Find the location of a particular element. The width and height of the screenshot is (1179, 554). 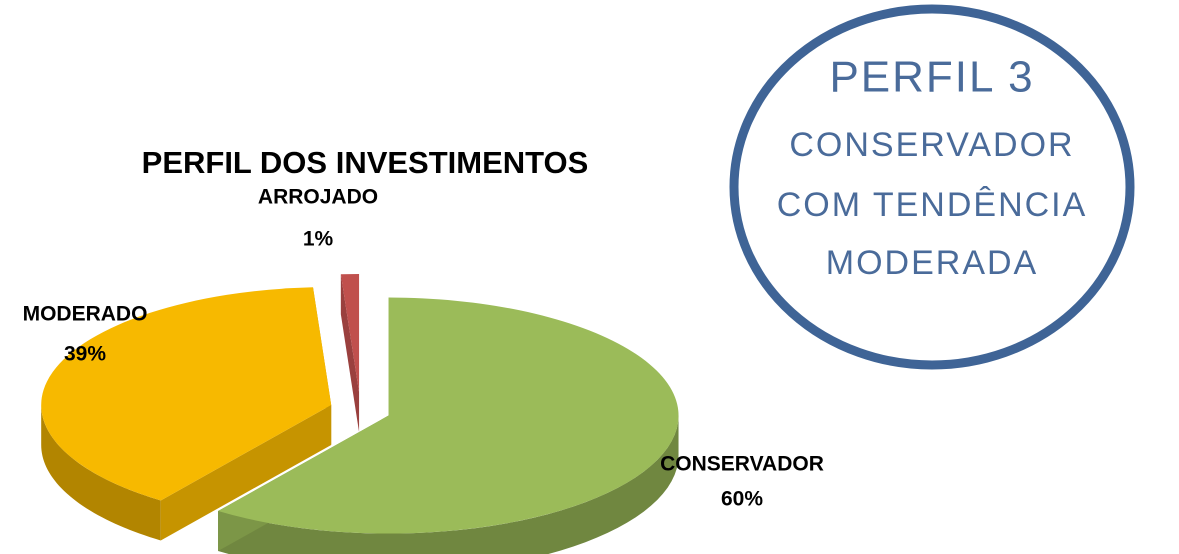

chart-title: PERFIL DOS INVESTIMENTOS is located at coordinates (365, 162).